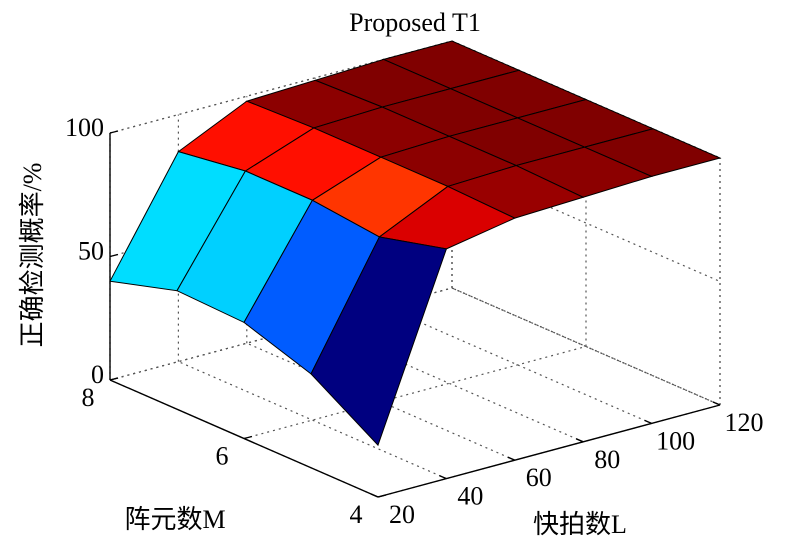 This screenshot has height=559, width=800. Describe the element at coordinates (607, 459) in the screenshot. I see `x-tick-label: 80` at that location.